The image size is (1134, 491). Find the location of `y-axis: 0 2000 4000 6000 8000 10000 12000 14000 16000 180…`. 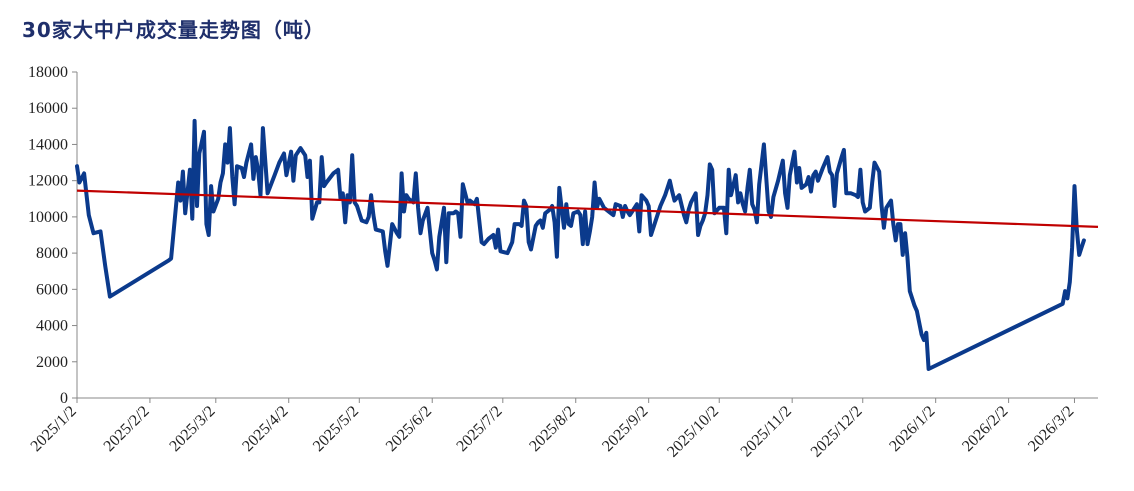

y-axis: 0 2000 4000 6000 8000 10000 12000 14000 16000 180… is located at coordinates (53, 235).